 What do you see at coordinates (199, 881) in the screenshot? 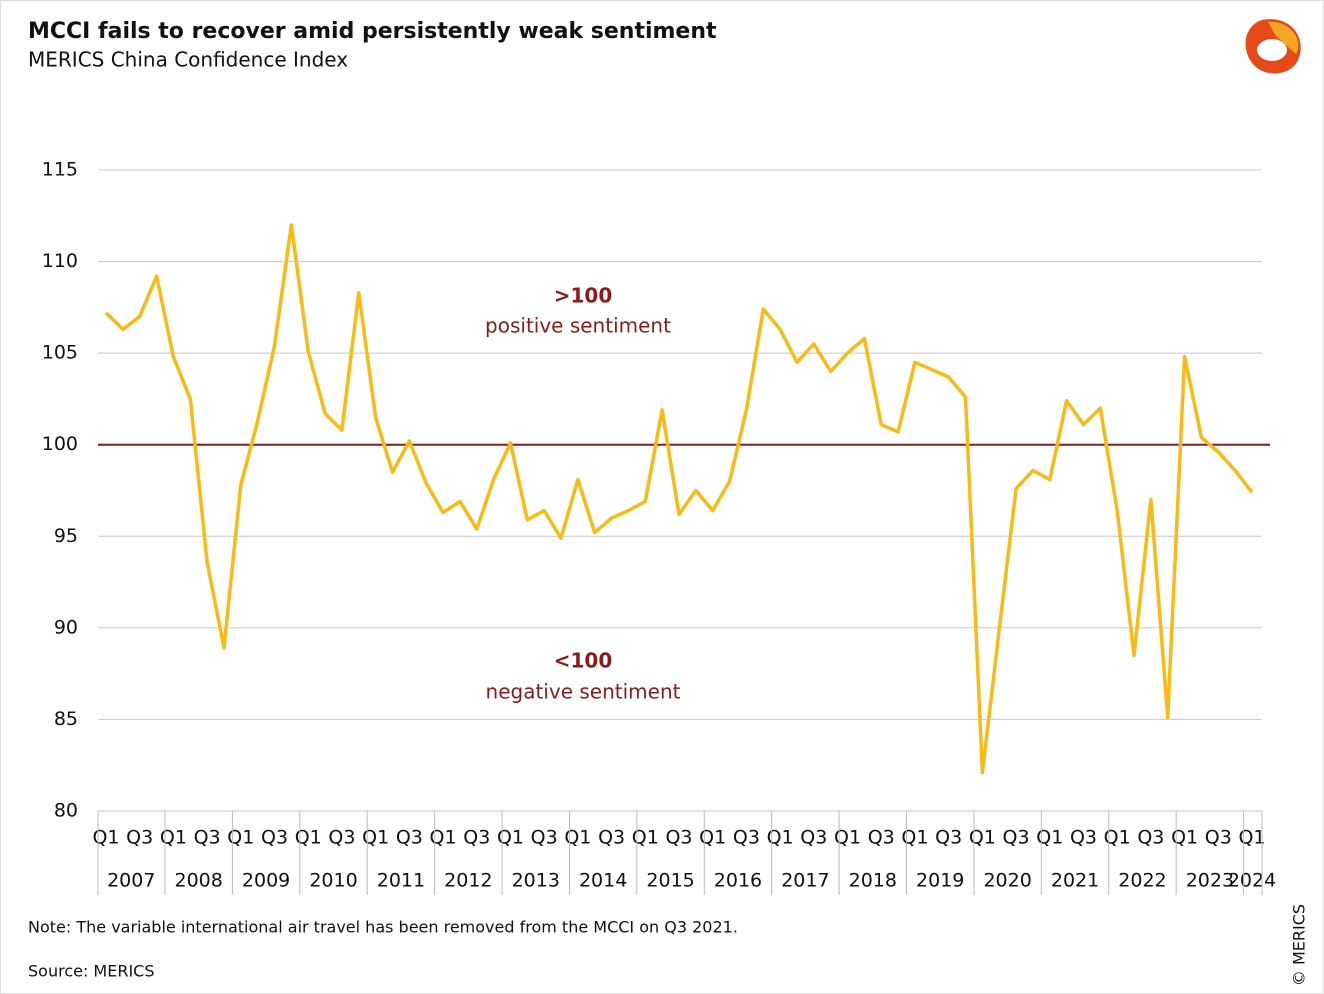
I see `year-label: 2008` at bounding box center [199, 881].